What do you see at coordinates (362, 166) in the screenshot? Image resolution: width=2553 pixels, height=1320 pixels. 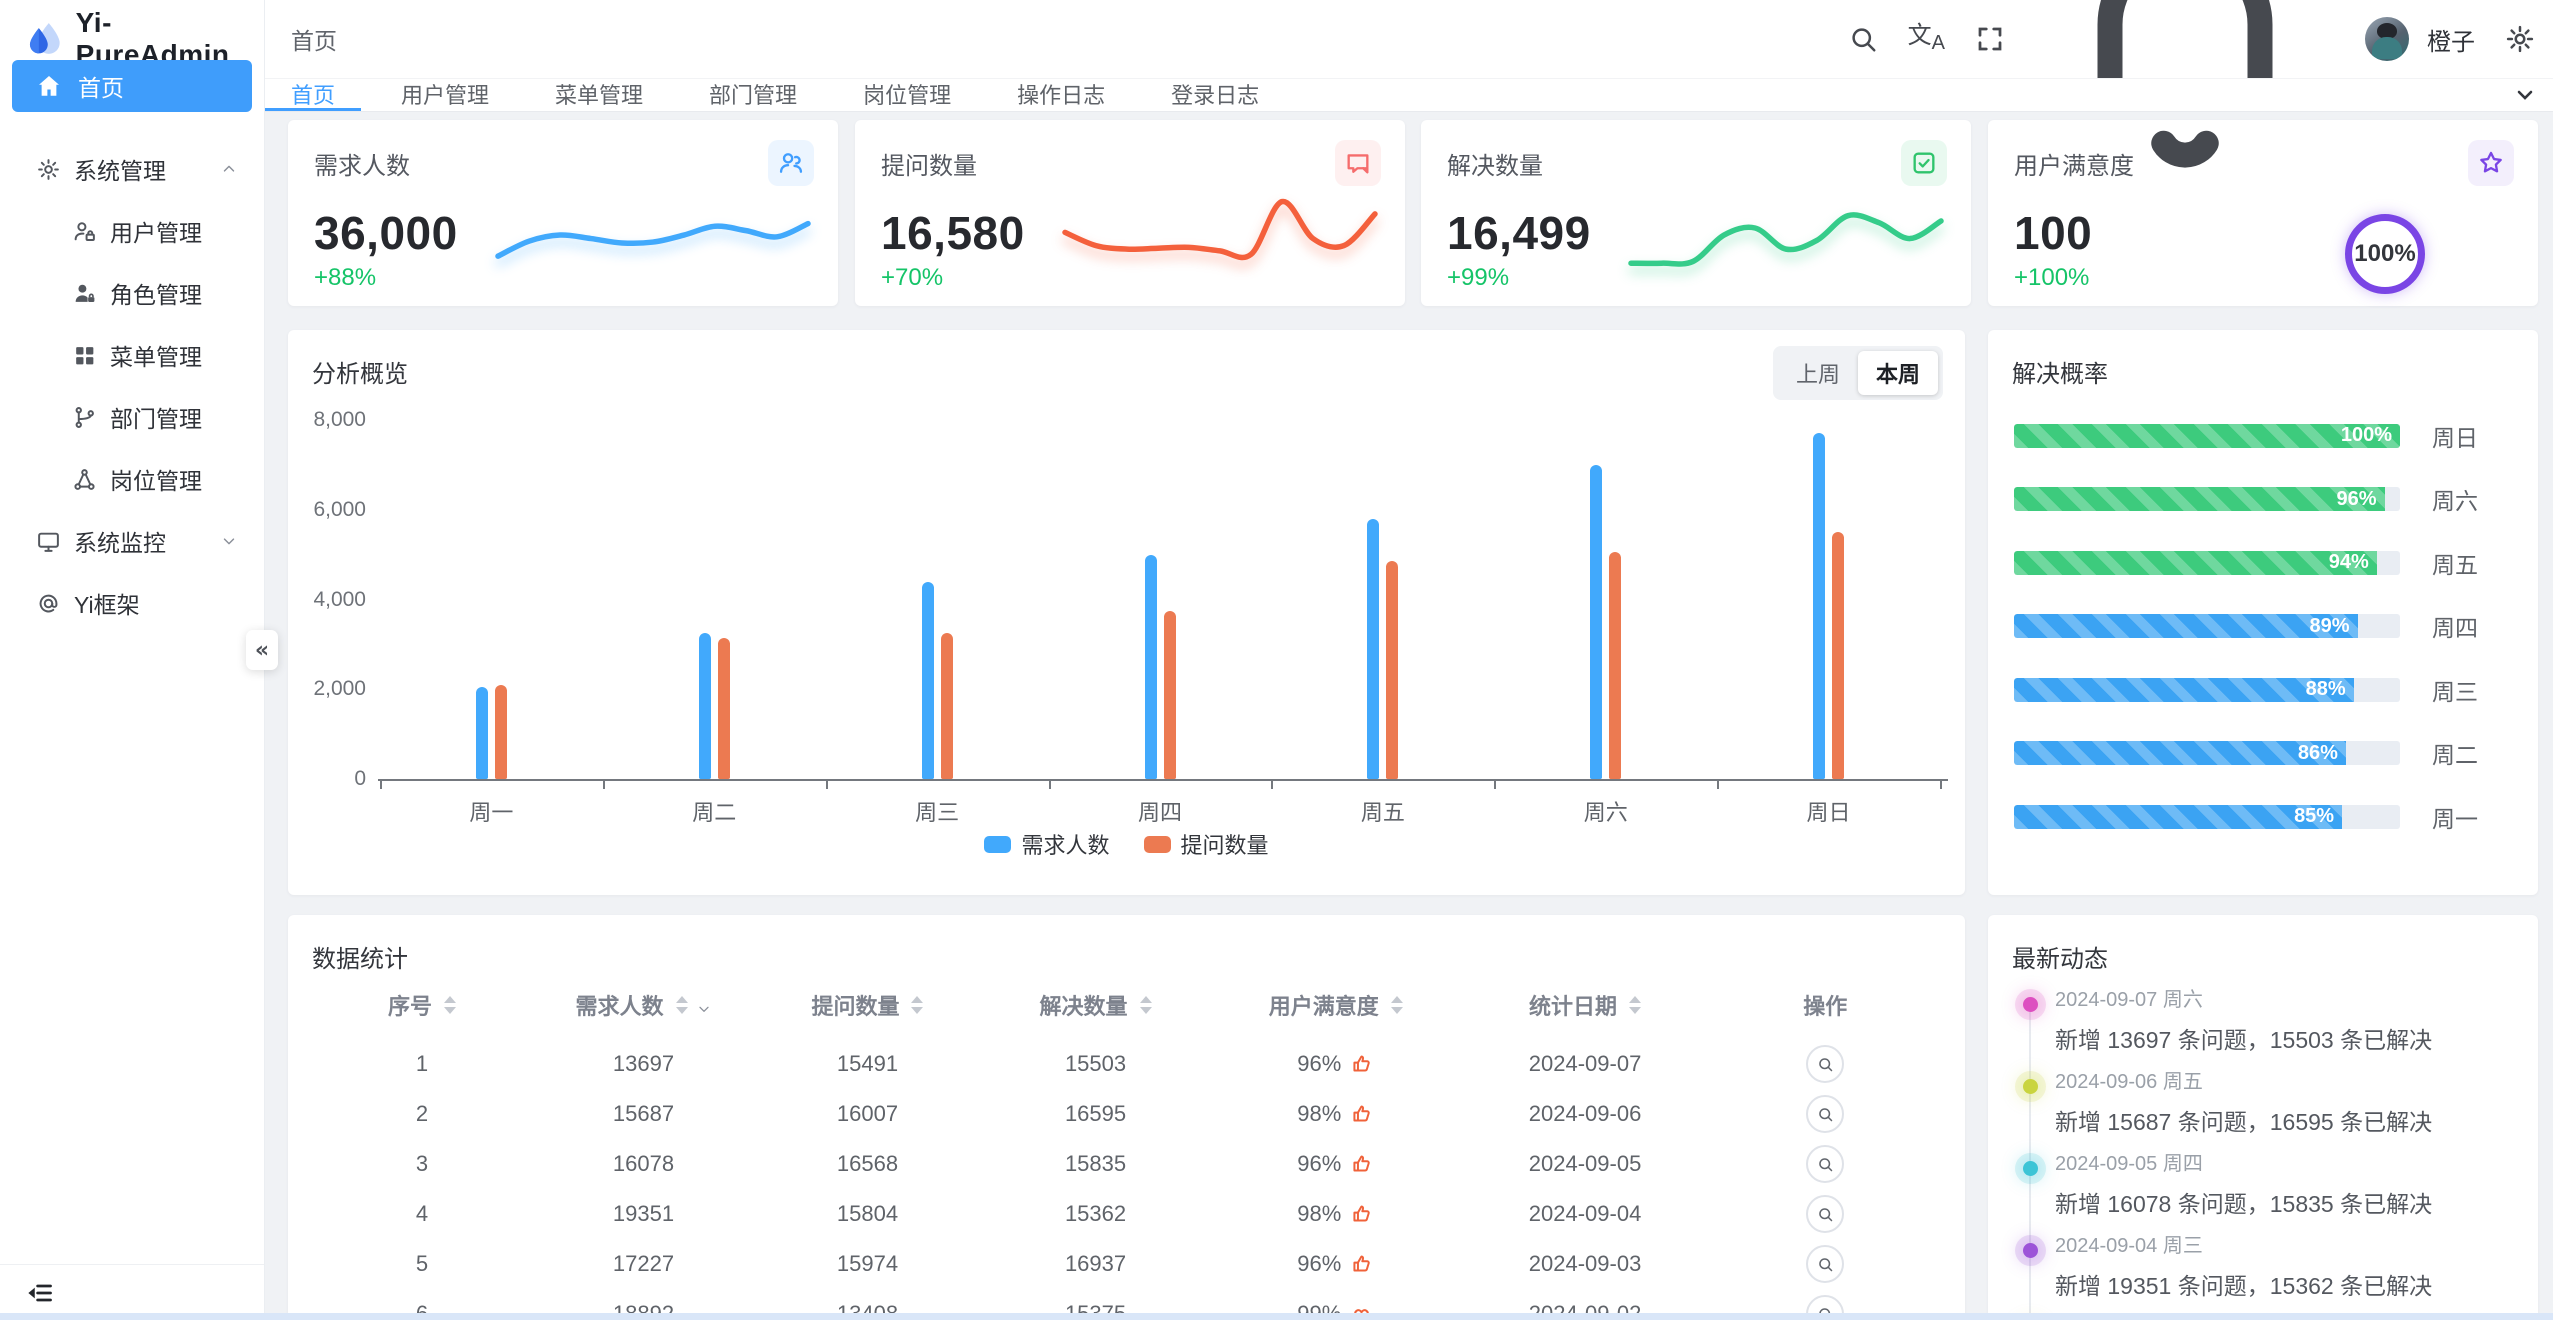 I see `stat-title: 需求人数` at bounding box center [362, 166].